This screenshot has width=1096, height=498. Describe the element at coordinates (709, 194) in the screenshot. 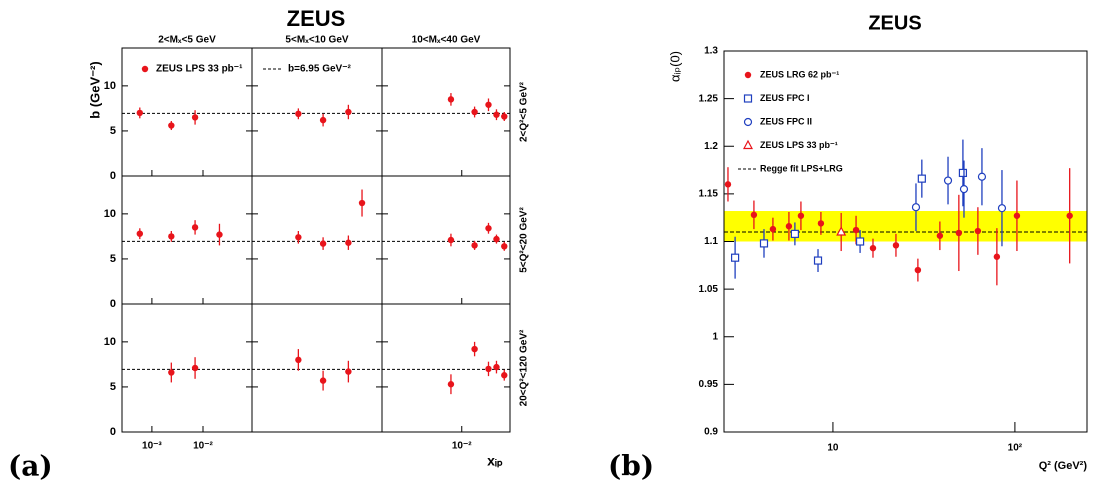

I see `y-tick-label: 1.15` at that location.